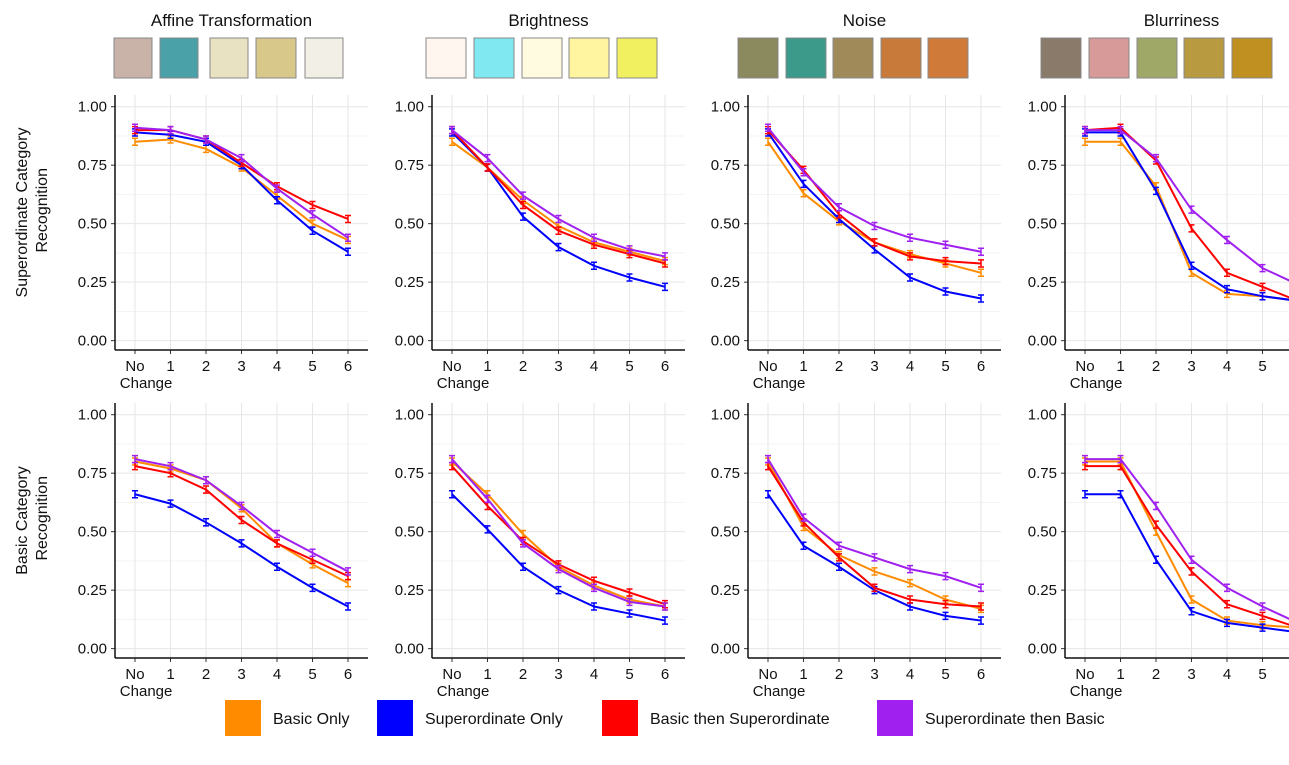 The height and width of the screenshot is (765, 1289). What do you see at coordinates (523, 674) in the screenshot?
I see `x-tick-label: 2` at bounding box center [523, 674].